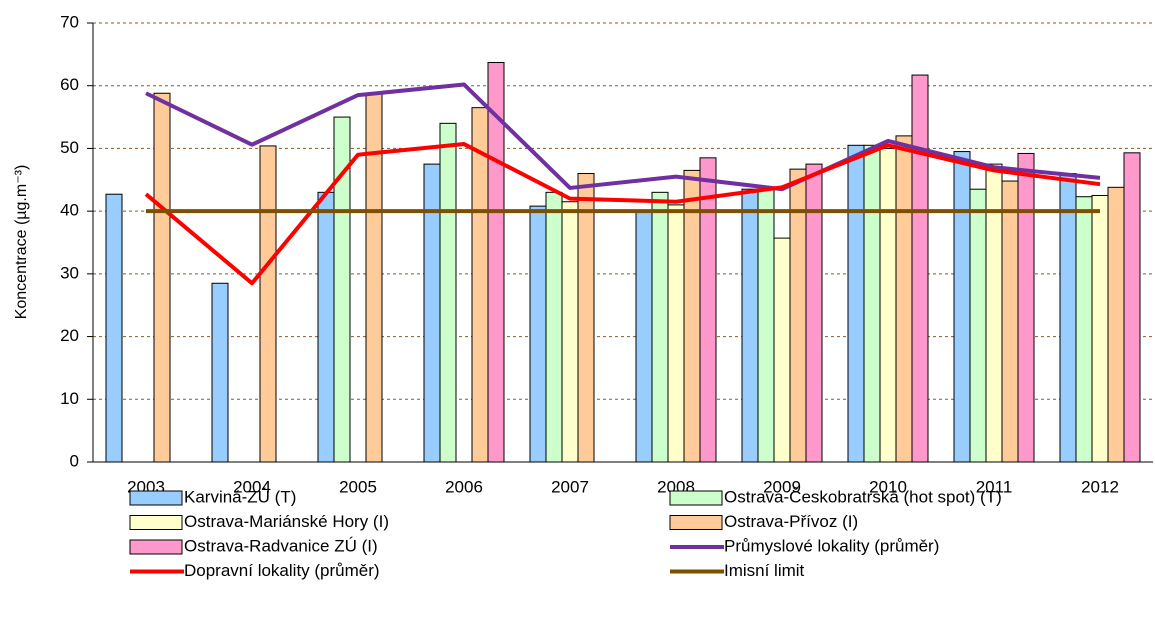 The width and height of the screenshot is (1155, 617). Describe the element at coordinates (69, 272) in the screenshot. I see `y-tick-label: 30` at that location.